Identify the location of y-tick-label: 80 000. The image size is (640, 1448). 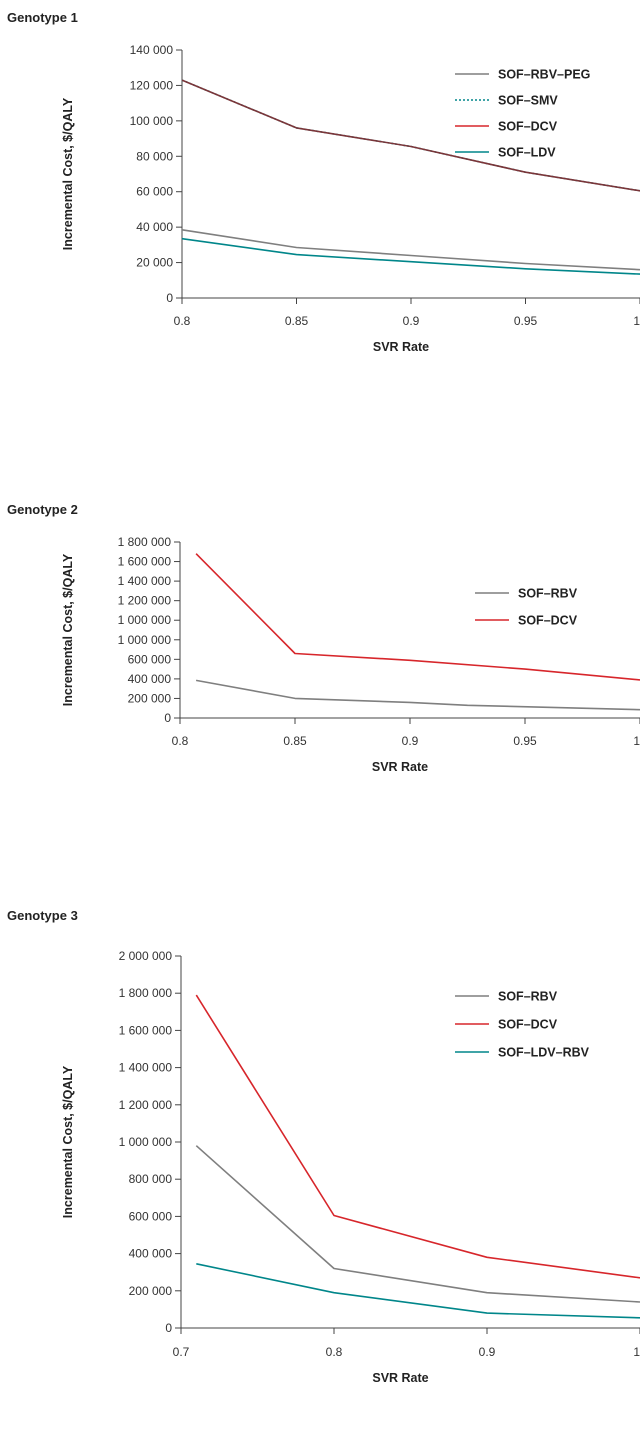
(154, 156).